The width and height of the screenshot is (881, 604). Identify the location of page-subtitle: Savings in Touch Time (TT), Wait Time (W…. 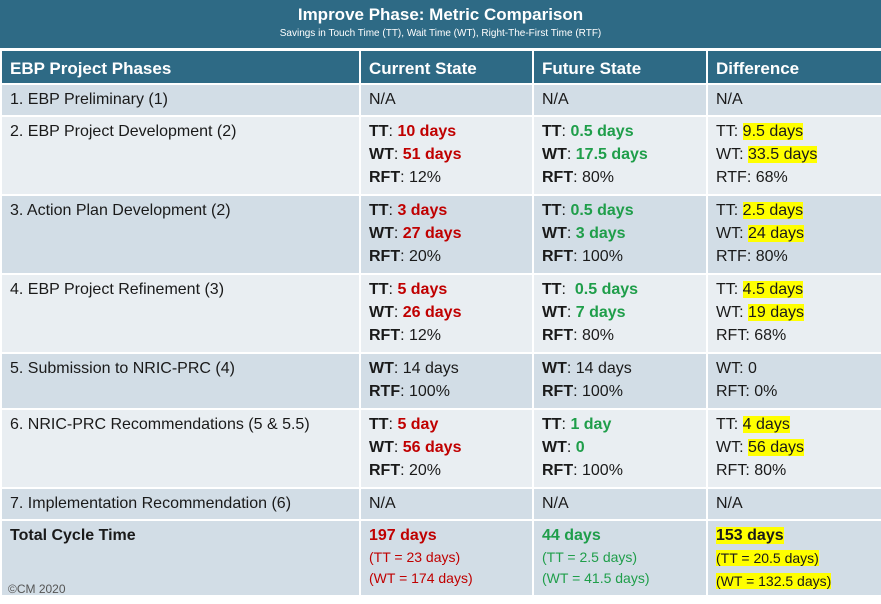
(440, 33).